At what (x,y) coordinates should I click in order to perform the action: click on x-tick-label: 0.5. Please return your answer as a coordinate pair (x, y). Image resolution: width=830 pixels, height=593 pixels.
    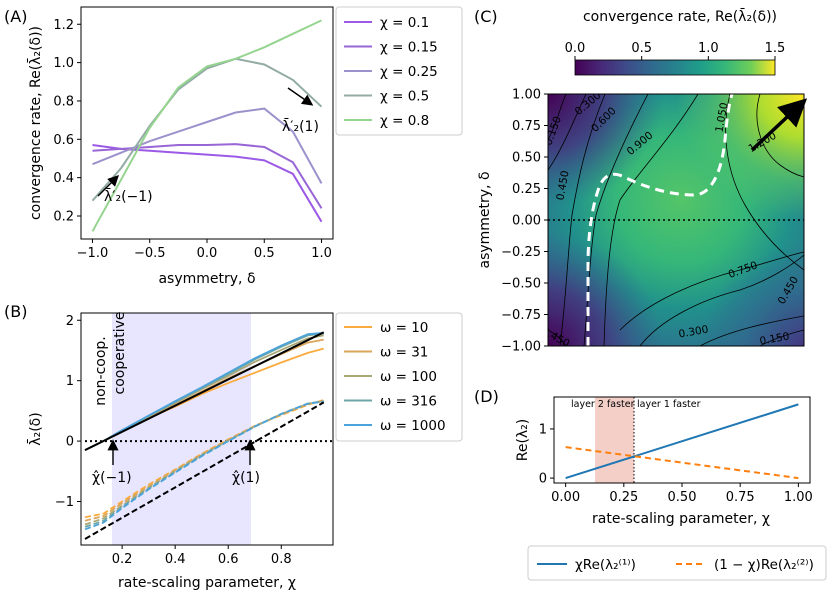
    Looking at the image, I should click on (264, 253).